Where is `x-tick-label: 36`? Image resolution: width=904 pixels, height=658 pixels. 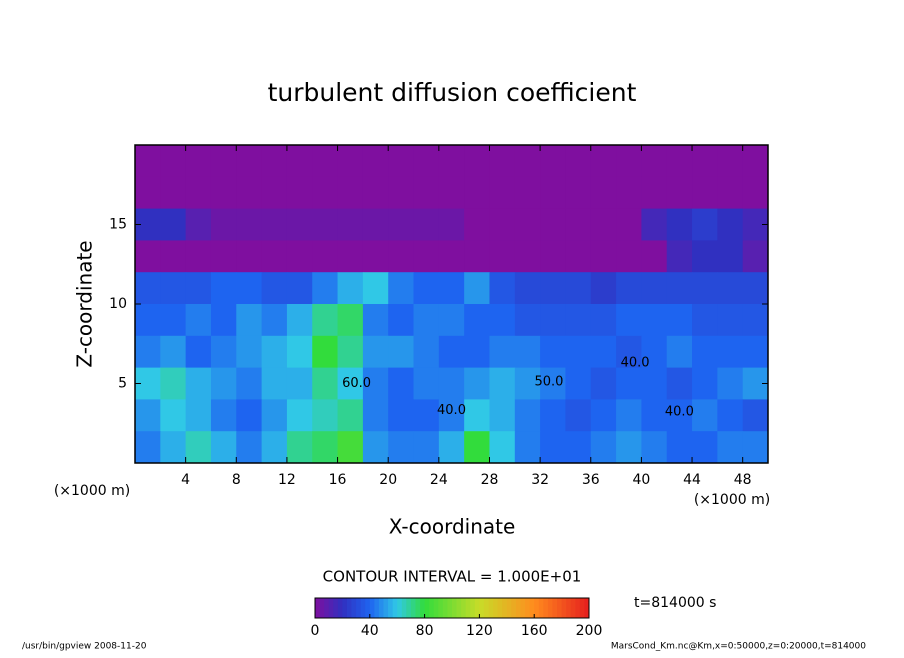
x-tick-label: 36 is located at coordinates (591, 480).